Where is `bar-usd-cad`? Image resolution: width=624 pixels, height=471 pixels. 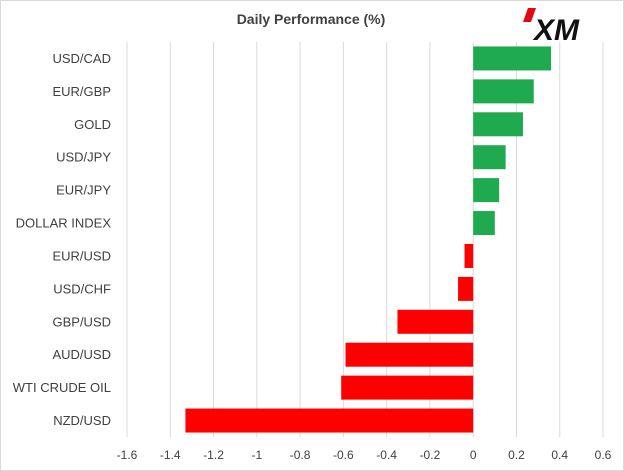 bar-usd-cad is located at coordinates (512, 58).